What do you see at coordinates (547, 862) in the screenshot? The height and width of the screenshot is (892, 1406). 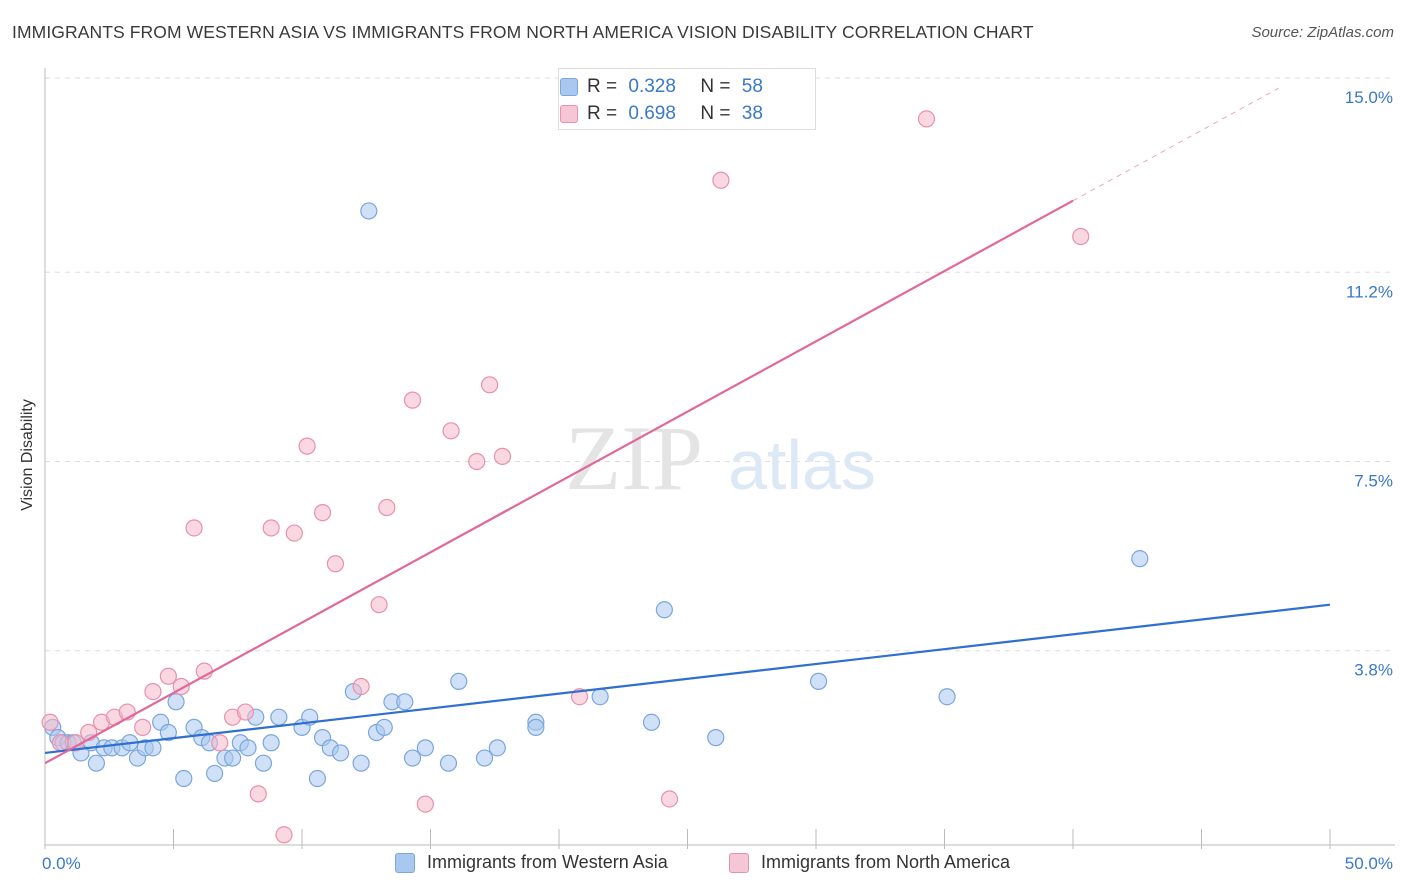 I see `legend-label: Immigrants from Western Asia` at bounding box center [547, 862].